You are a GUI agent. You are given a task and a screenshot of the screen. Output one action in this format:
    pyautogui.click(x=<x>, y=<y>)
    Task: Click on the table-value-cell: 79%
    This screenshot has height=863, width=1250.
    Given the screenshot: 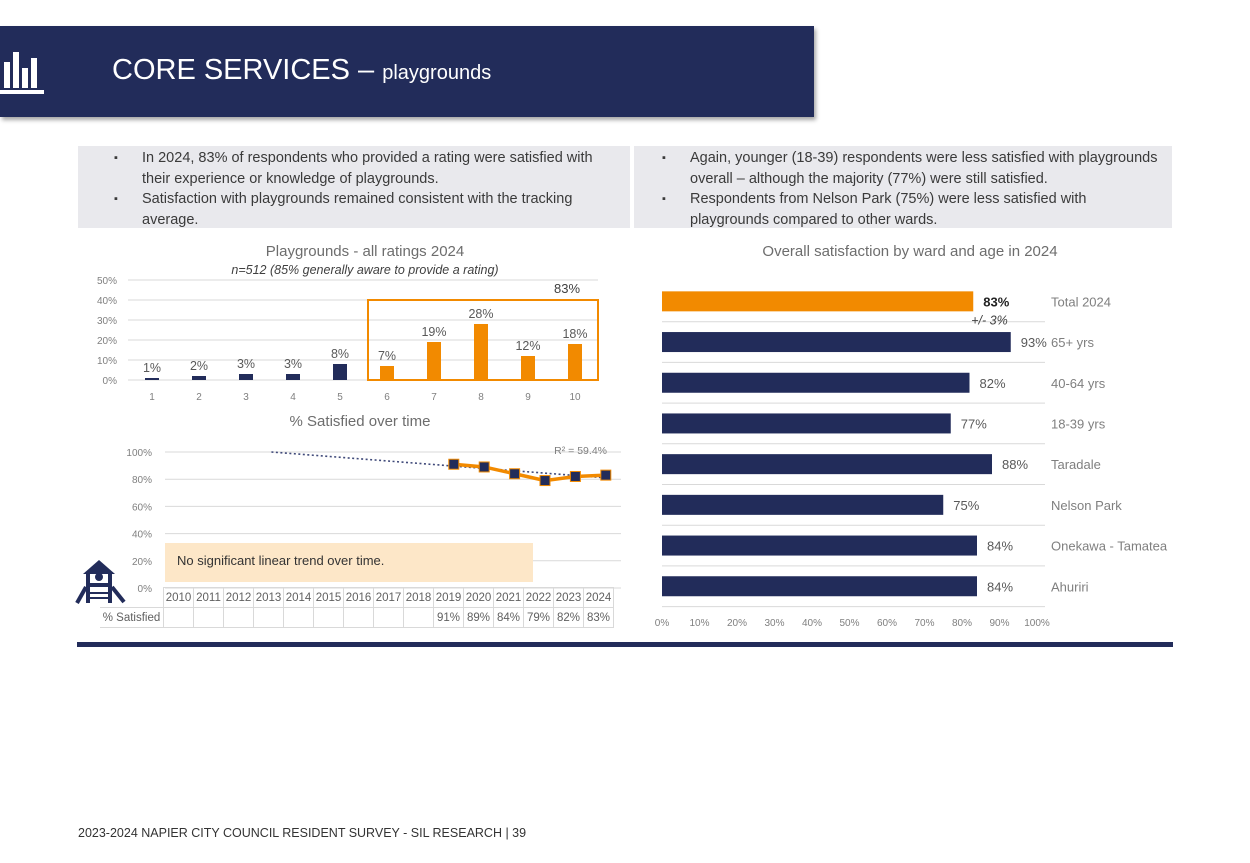 What is the action you would take?
    pyautogui.click(x=538, y=617)
    